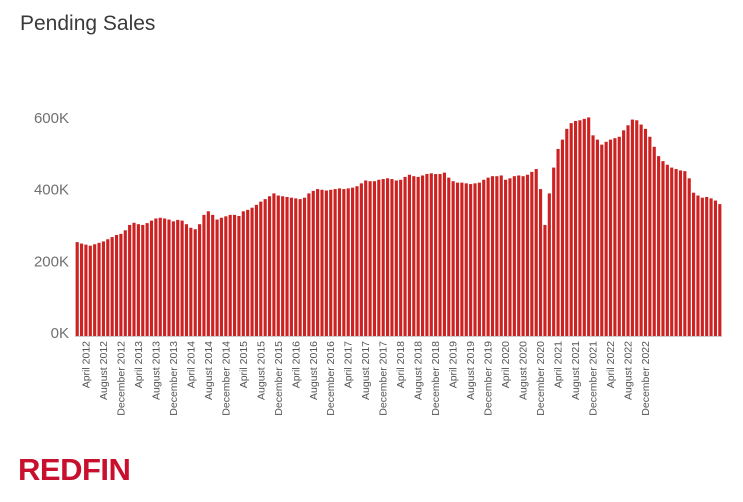  What do you see at coordinates (506, 364) in the screenshot?
I see `x-tick-label: April 2020` at bounding box center [506, 364].